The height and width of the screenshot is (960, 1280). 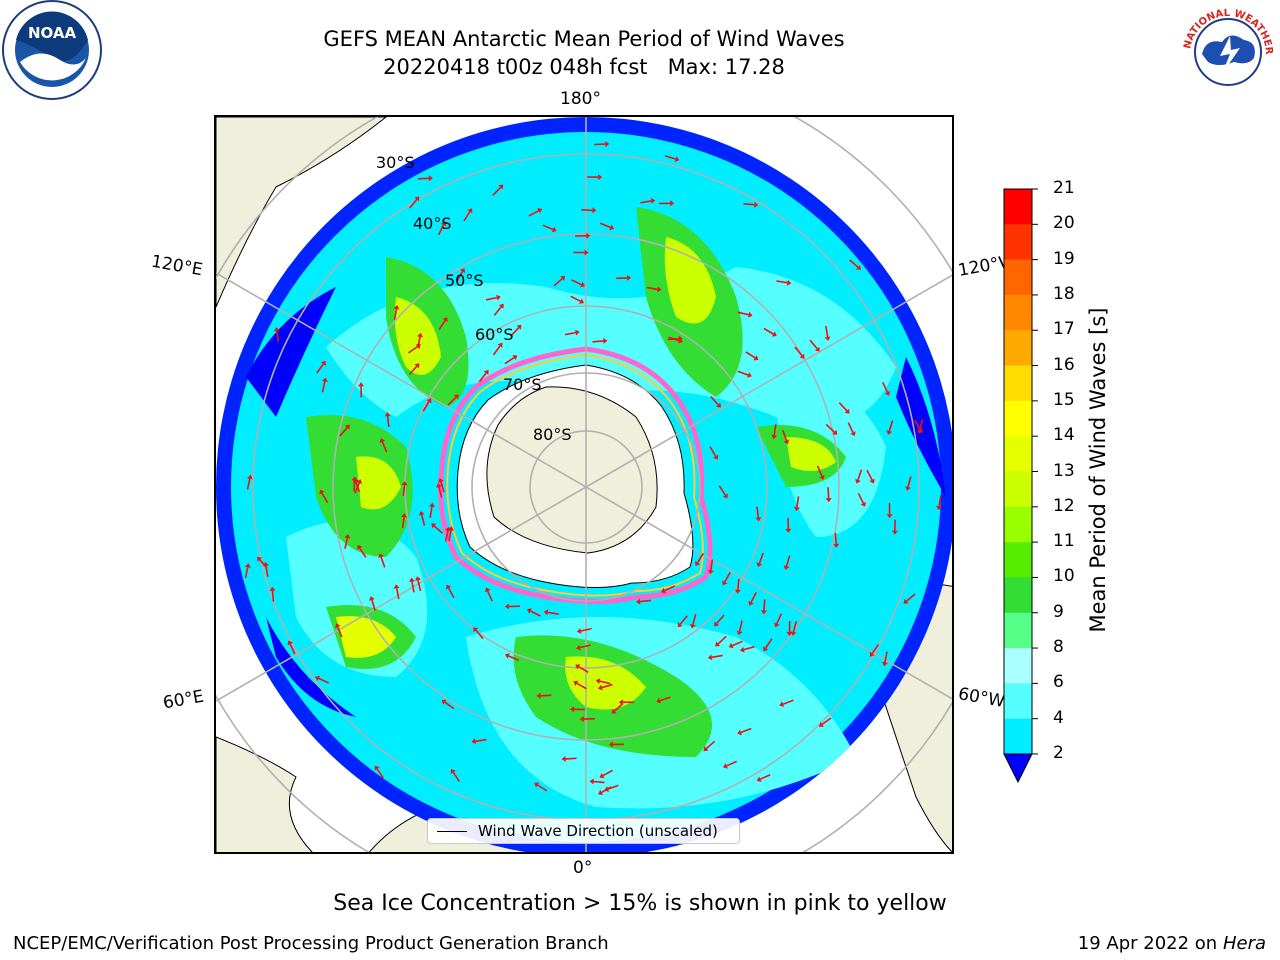 What do you see at coordinates (52, 33) in the screenshot?
I see `svg-text: NOAA` at bounding box center [52, 33].